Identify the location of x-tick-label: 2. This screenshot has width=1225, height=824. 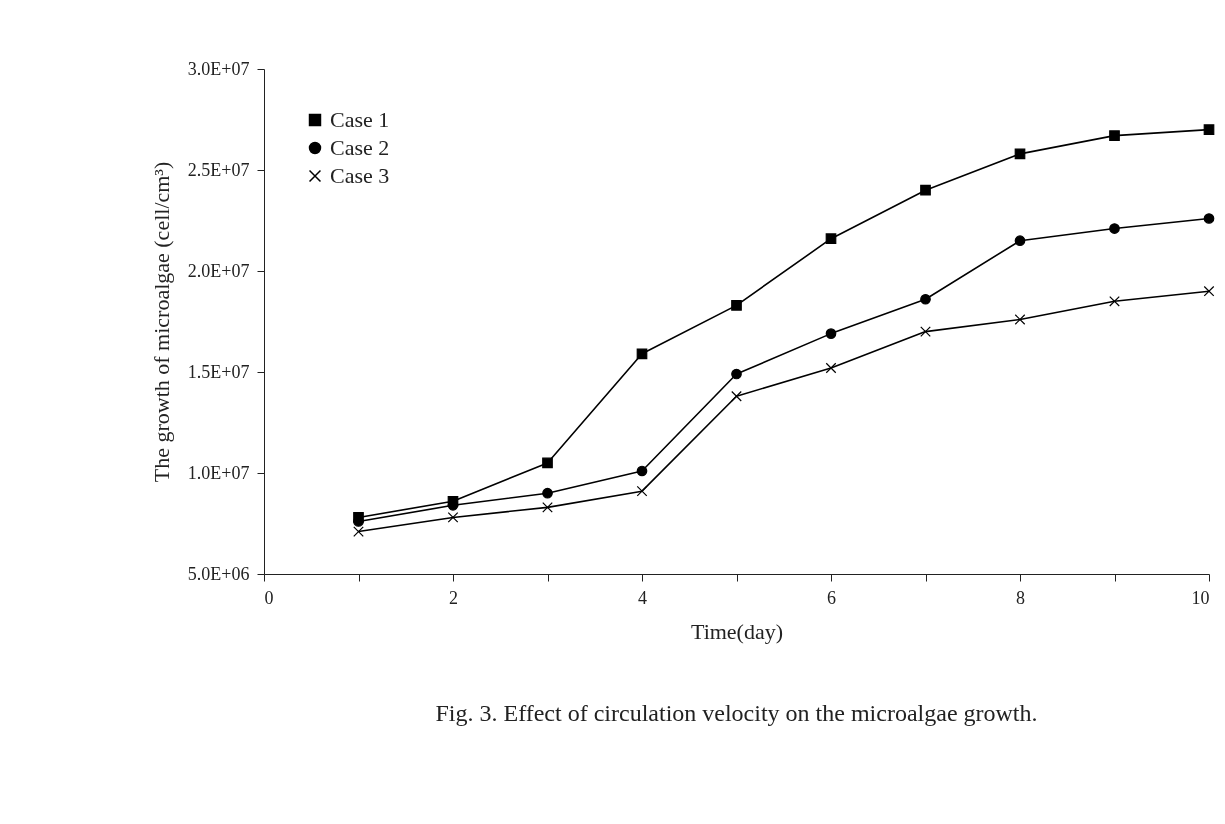
(453, 597).